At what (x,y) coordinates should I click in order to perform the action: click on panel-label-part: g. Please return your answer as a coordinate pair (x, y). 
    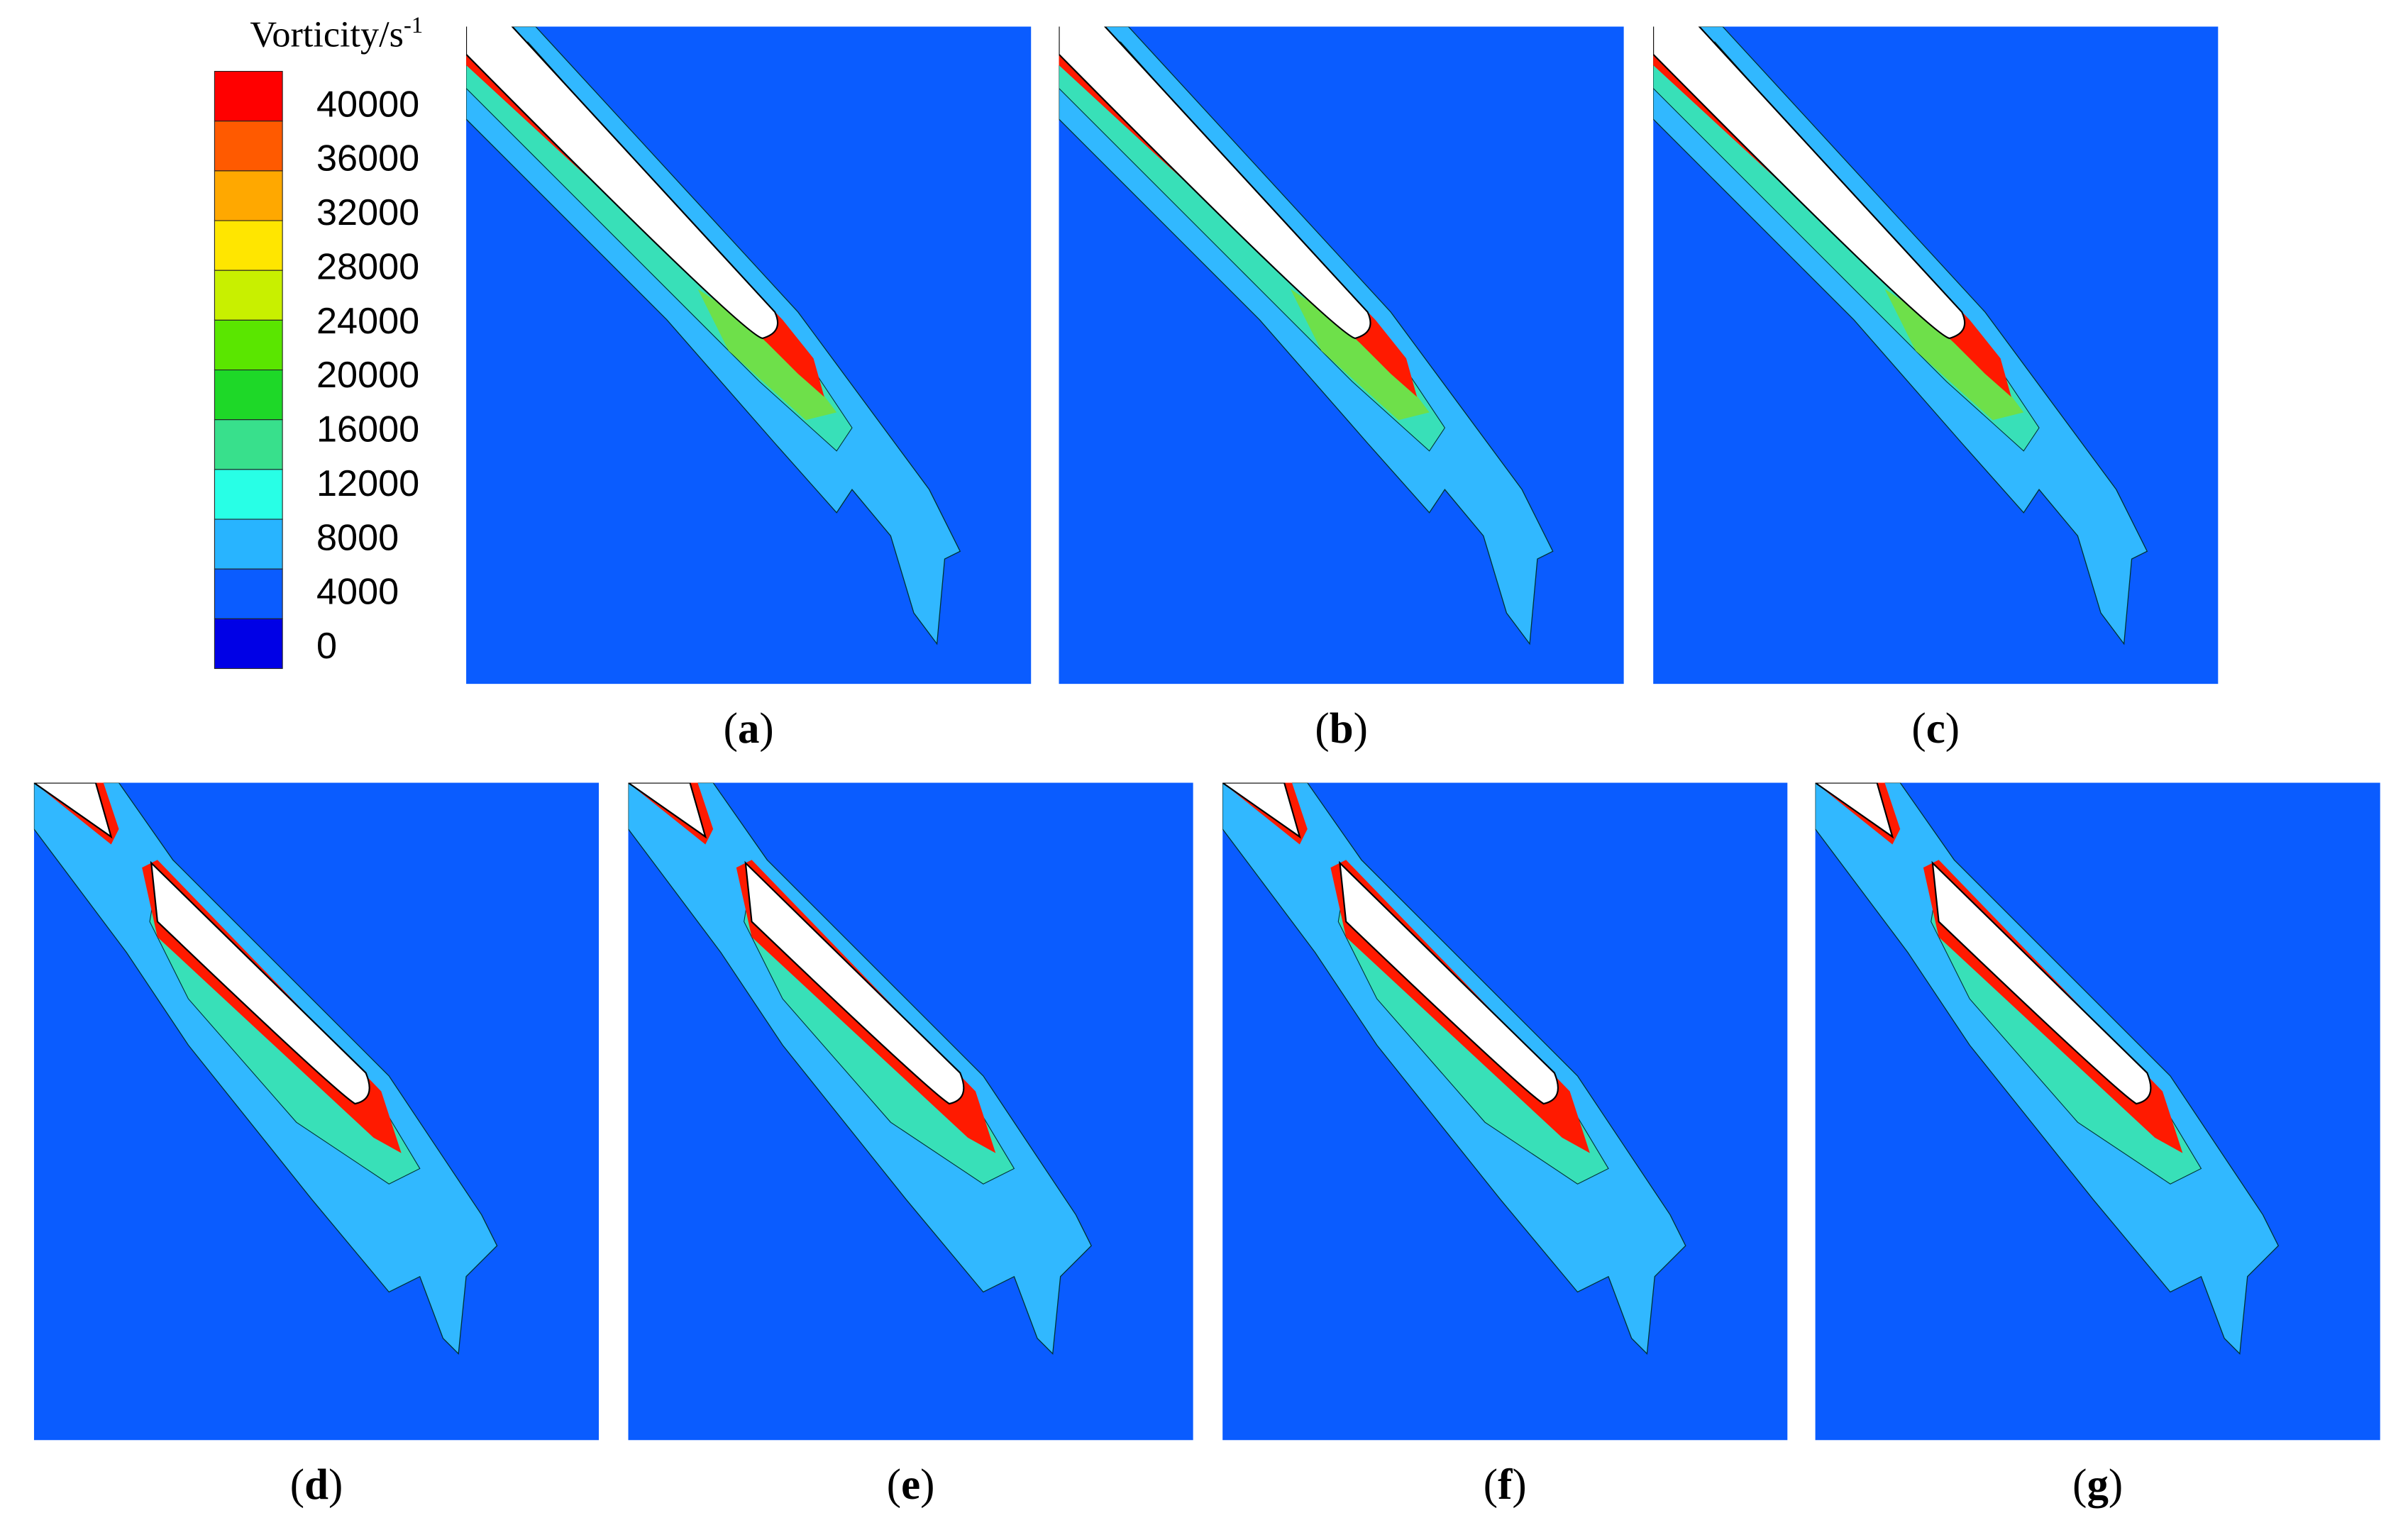
    Looking at the image, I should click on (2097, 1485).